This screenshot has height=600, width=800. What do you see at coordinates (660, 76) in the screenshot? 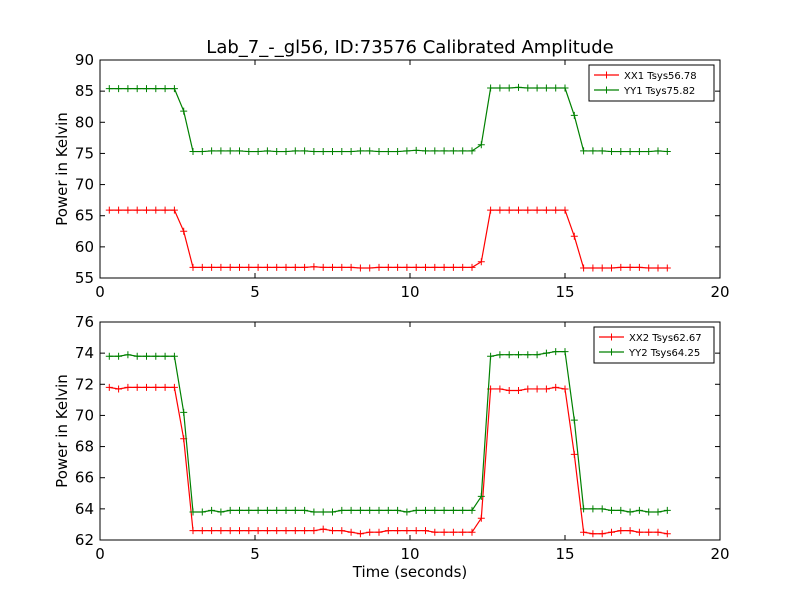
I see `legend-label: XX1 Tsys56.78` at bounding box center [660, 76].